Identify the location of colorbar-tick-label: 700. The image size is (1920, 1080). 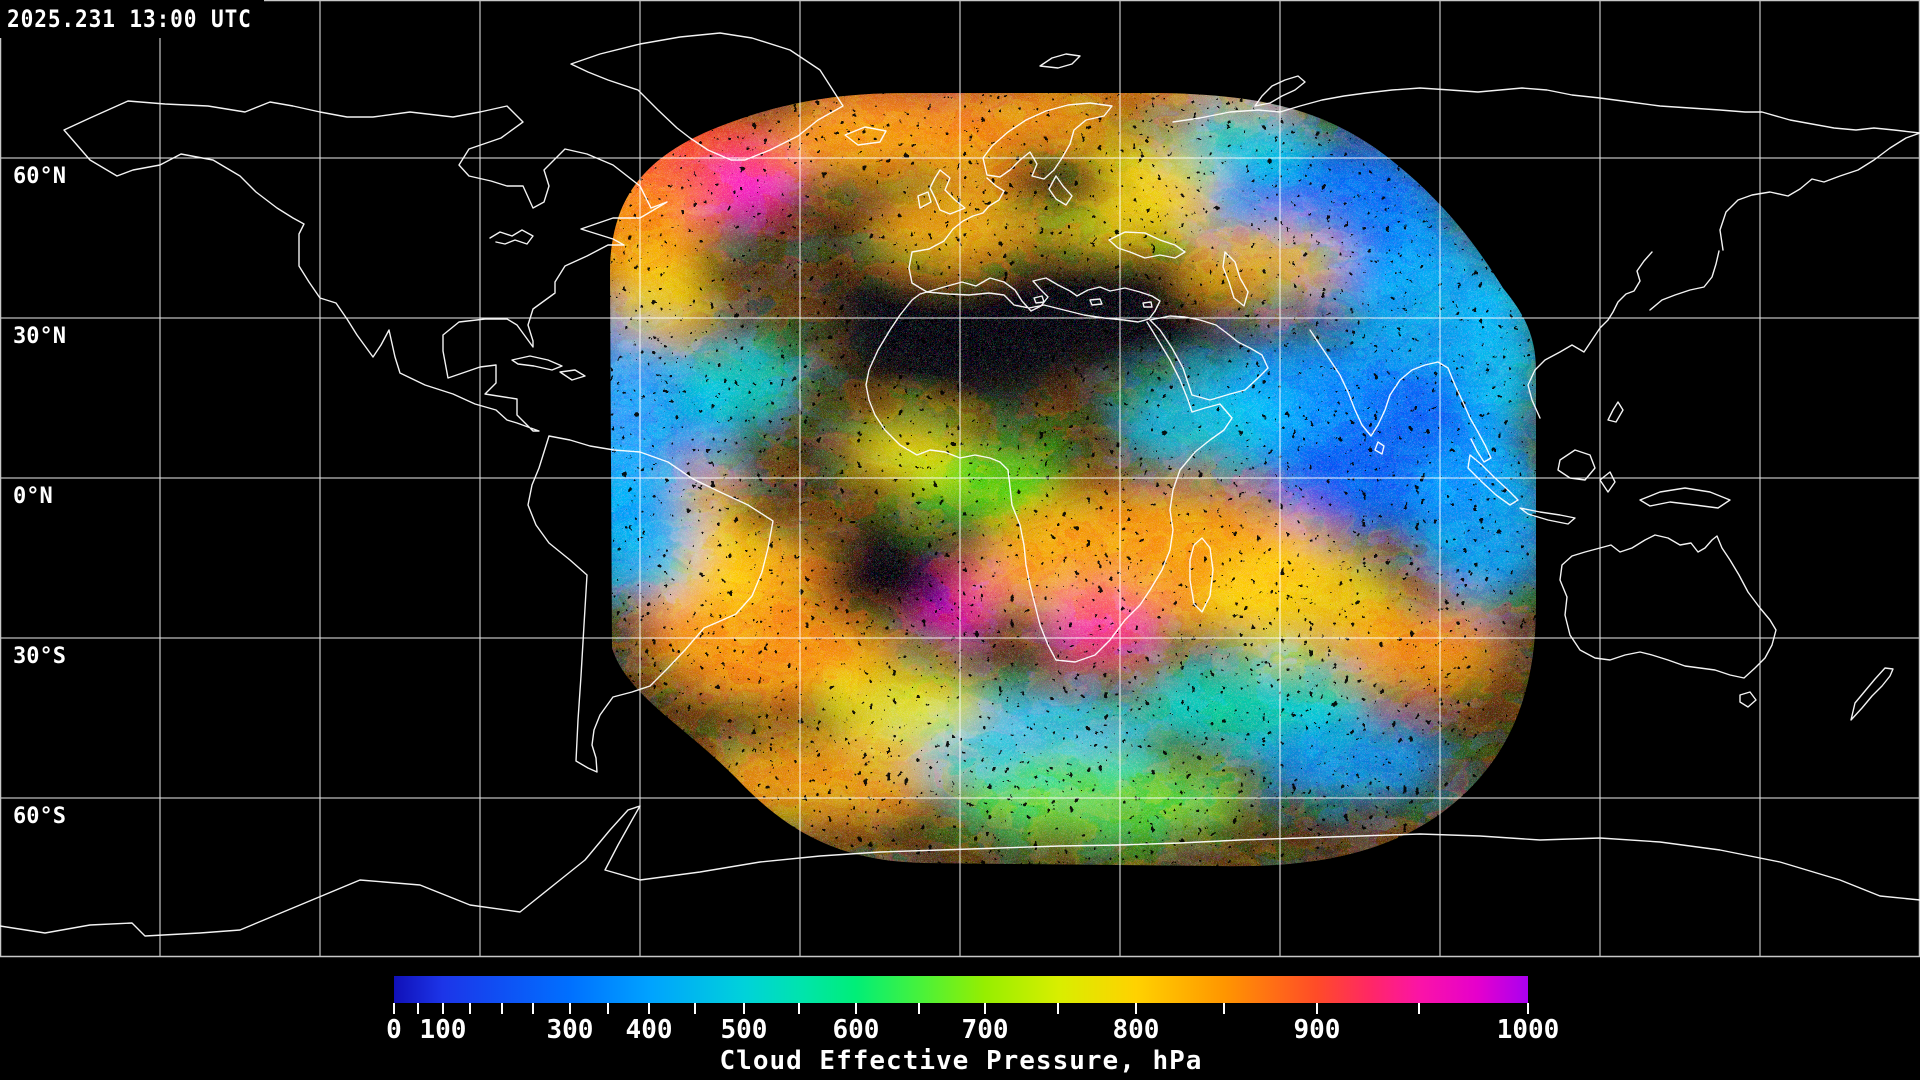
(985, 1030).